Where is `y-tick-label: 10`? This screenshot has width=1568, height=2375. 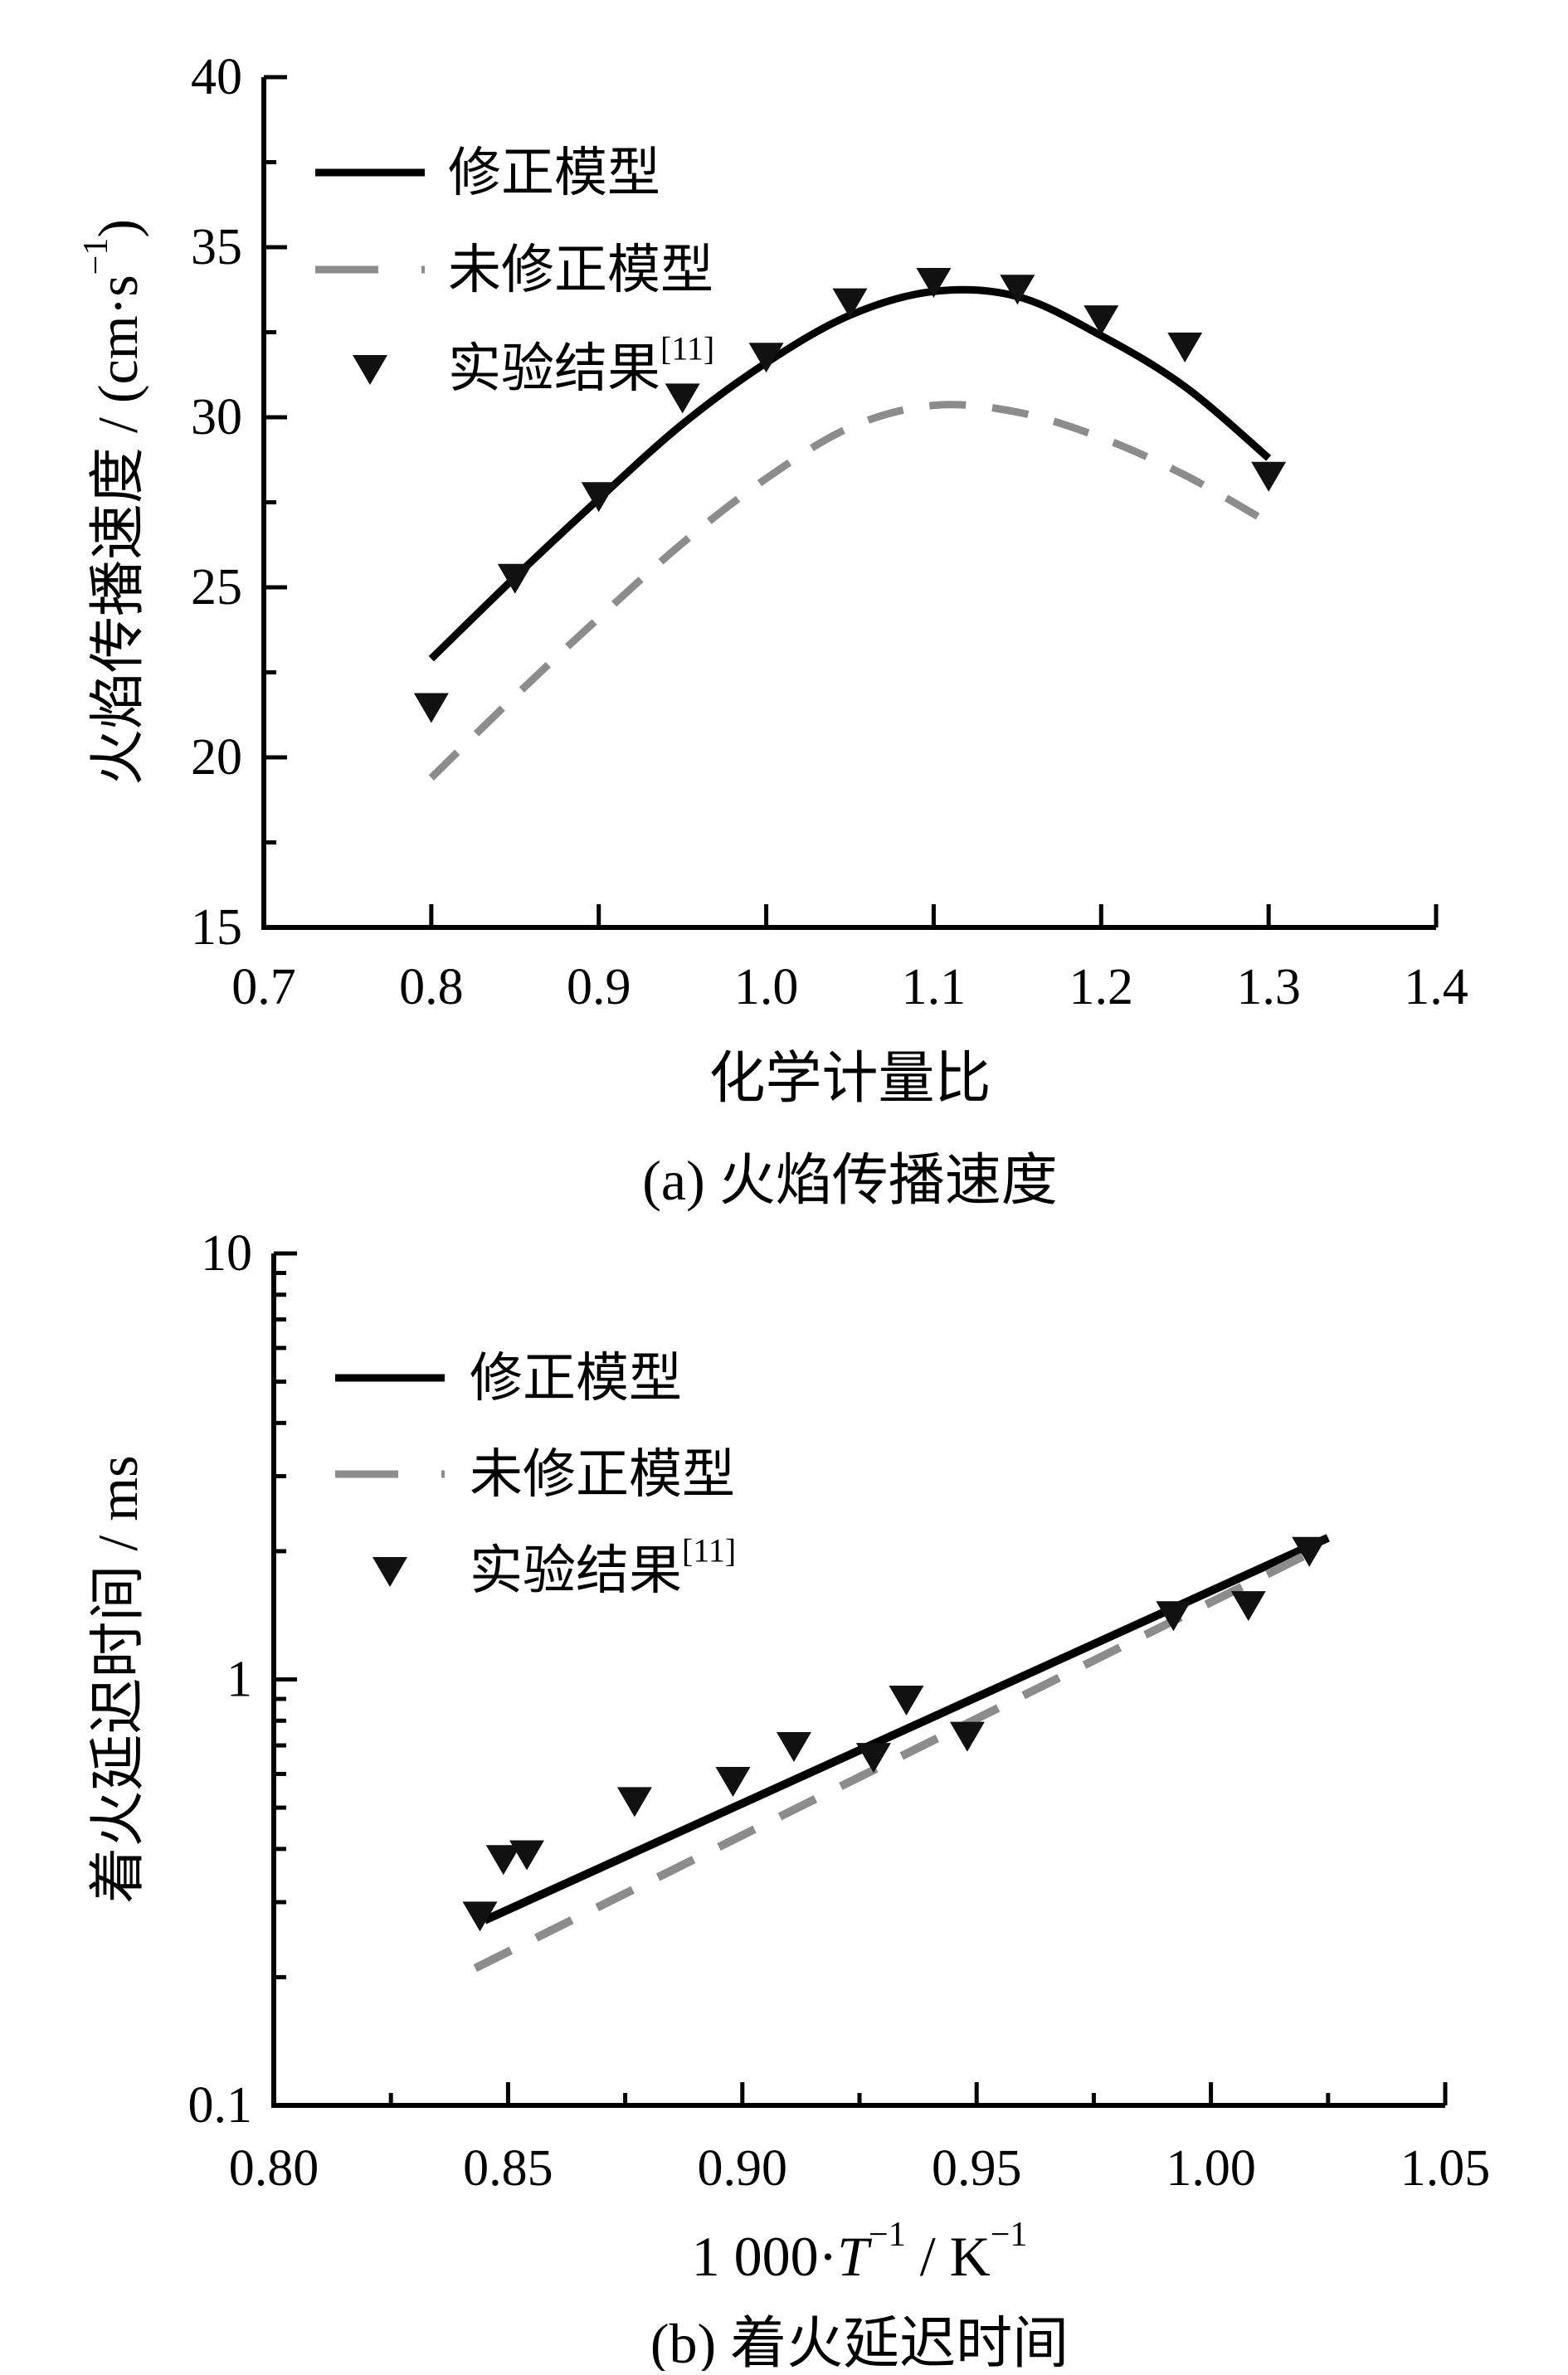
y-tick-label: 10 is located at coordinates (226, 1253).